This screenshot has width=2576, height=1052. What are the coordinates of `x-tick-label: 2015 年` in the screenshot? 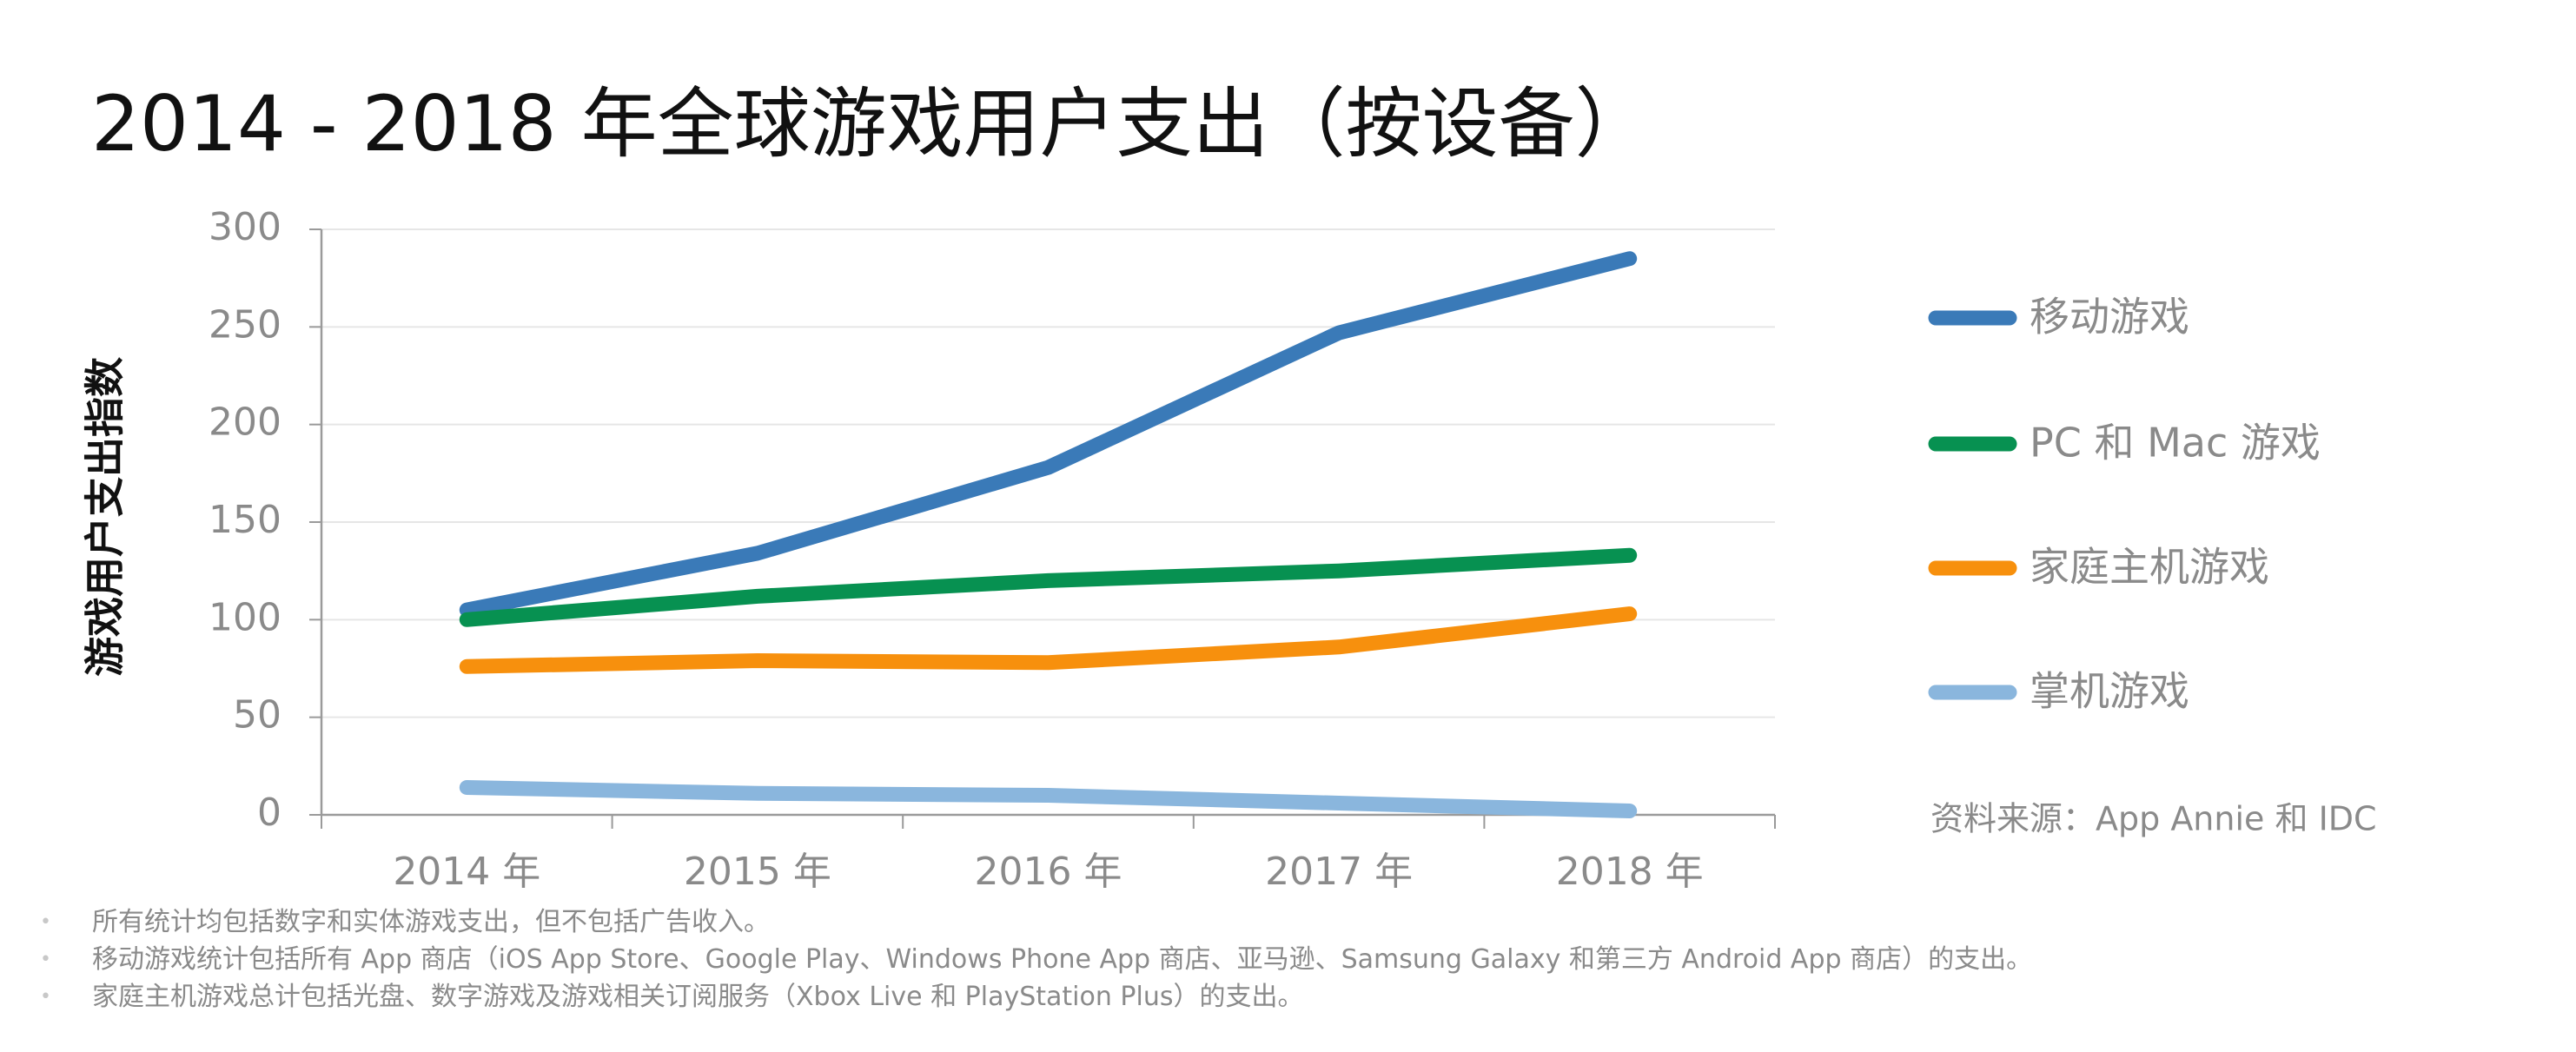 It's located at (757, 872).